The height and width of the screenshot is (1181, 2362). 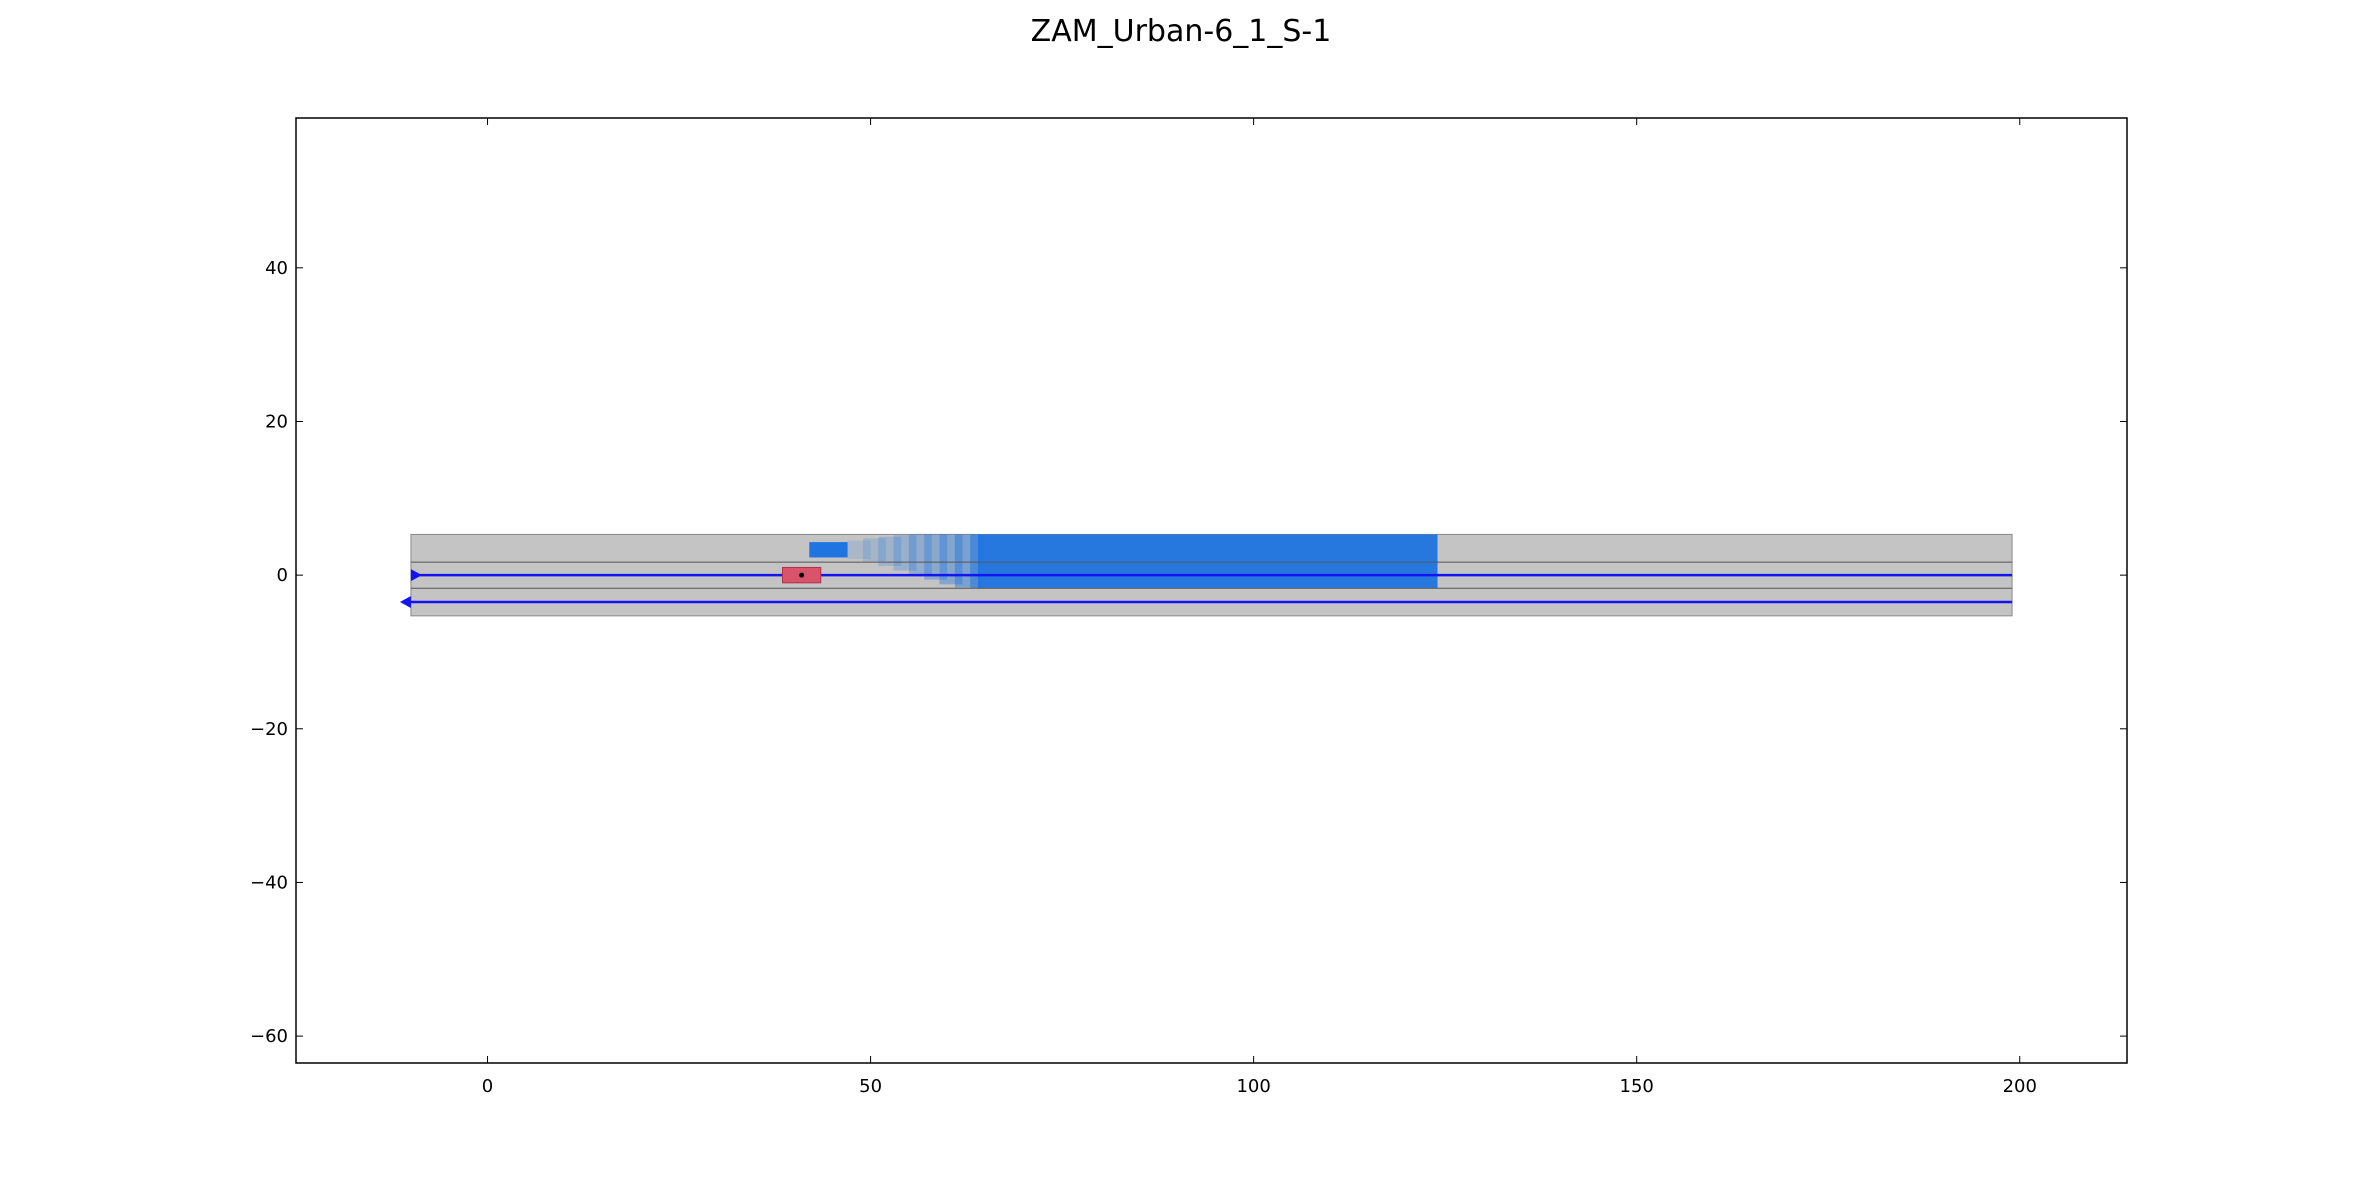 What do you see at coordinates (870, 1086) in the screenshot?
I see `x-tick-label-1: 50` at bounding box center [870, 1086].